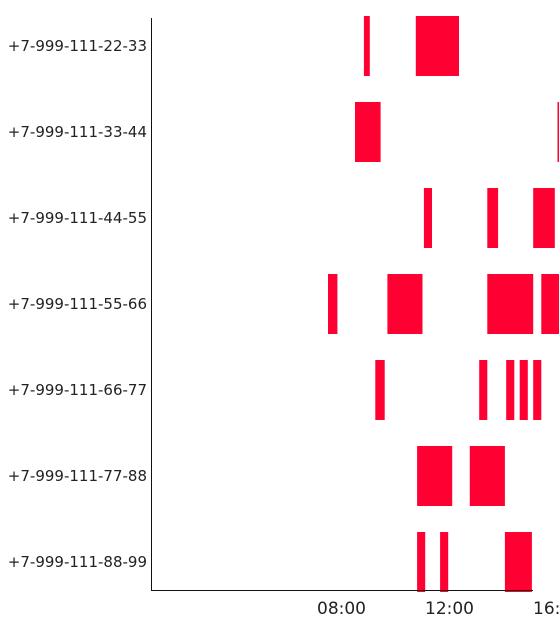 The width and height of the screenshot is (559, 628). What do you see at coordinates (77, 476) in the screenshot?
I see `row-label: +7-999-111-77-88` at bounding box center [77, 476].